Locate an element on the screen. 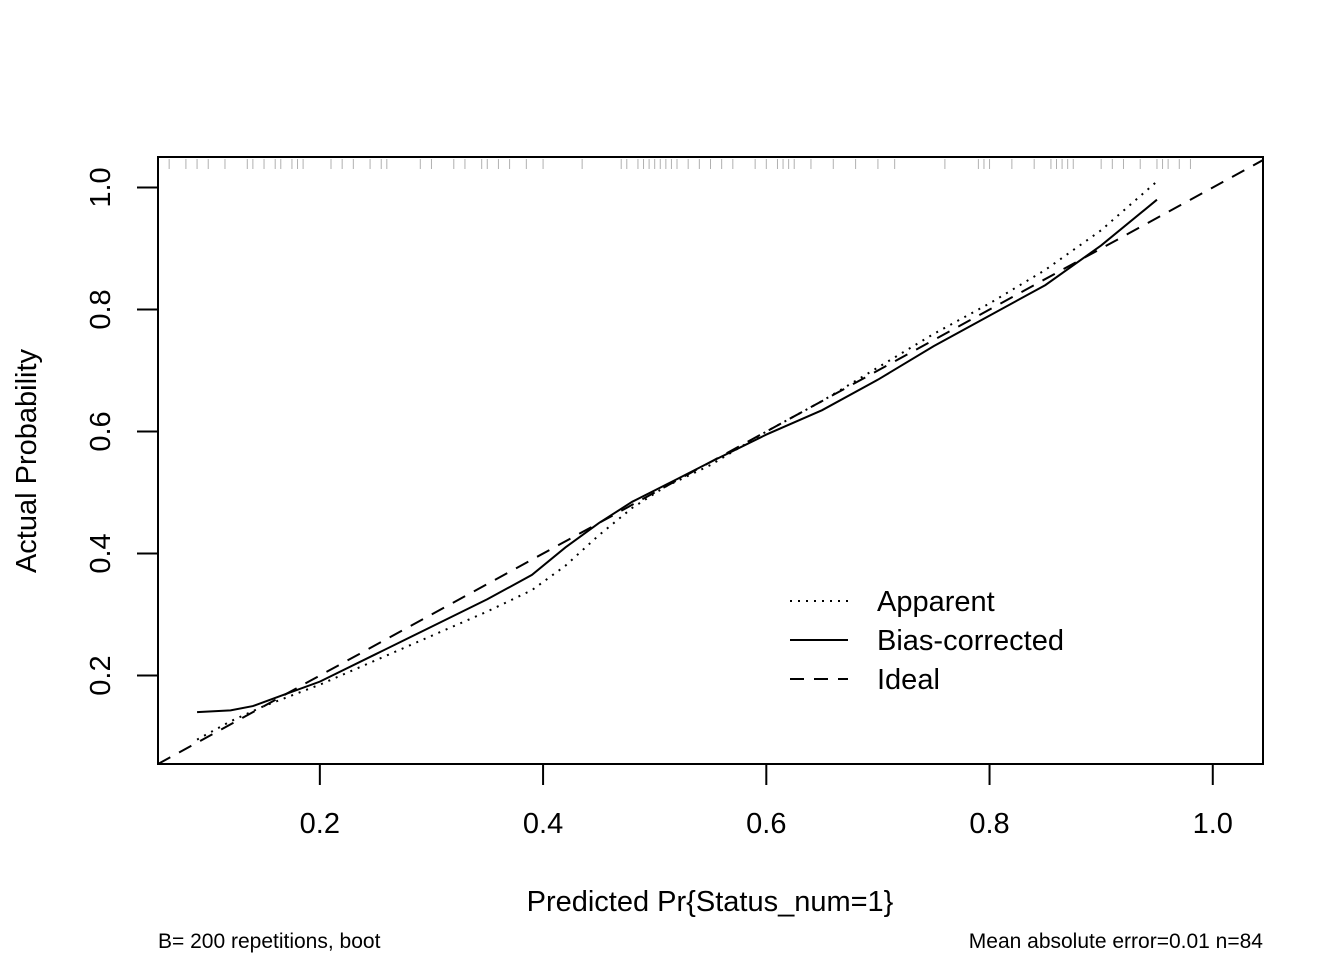  x-tick-label: 1.0 is located at coordinates (1213, 824).